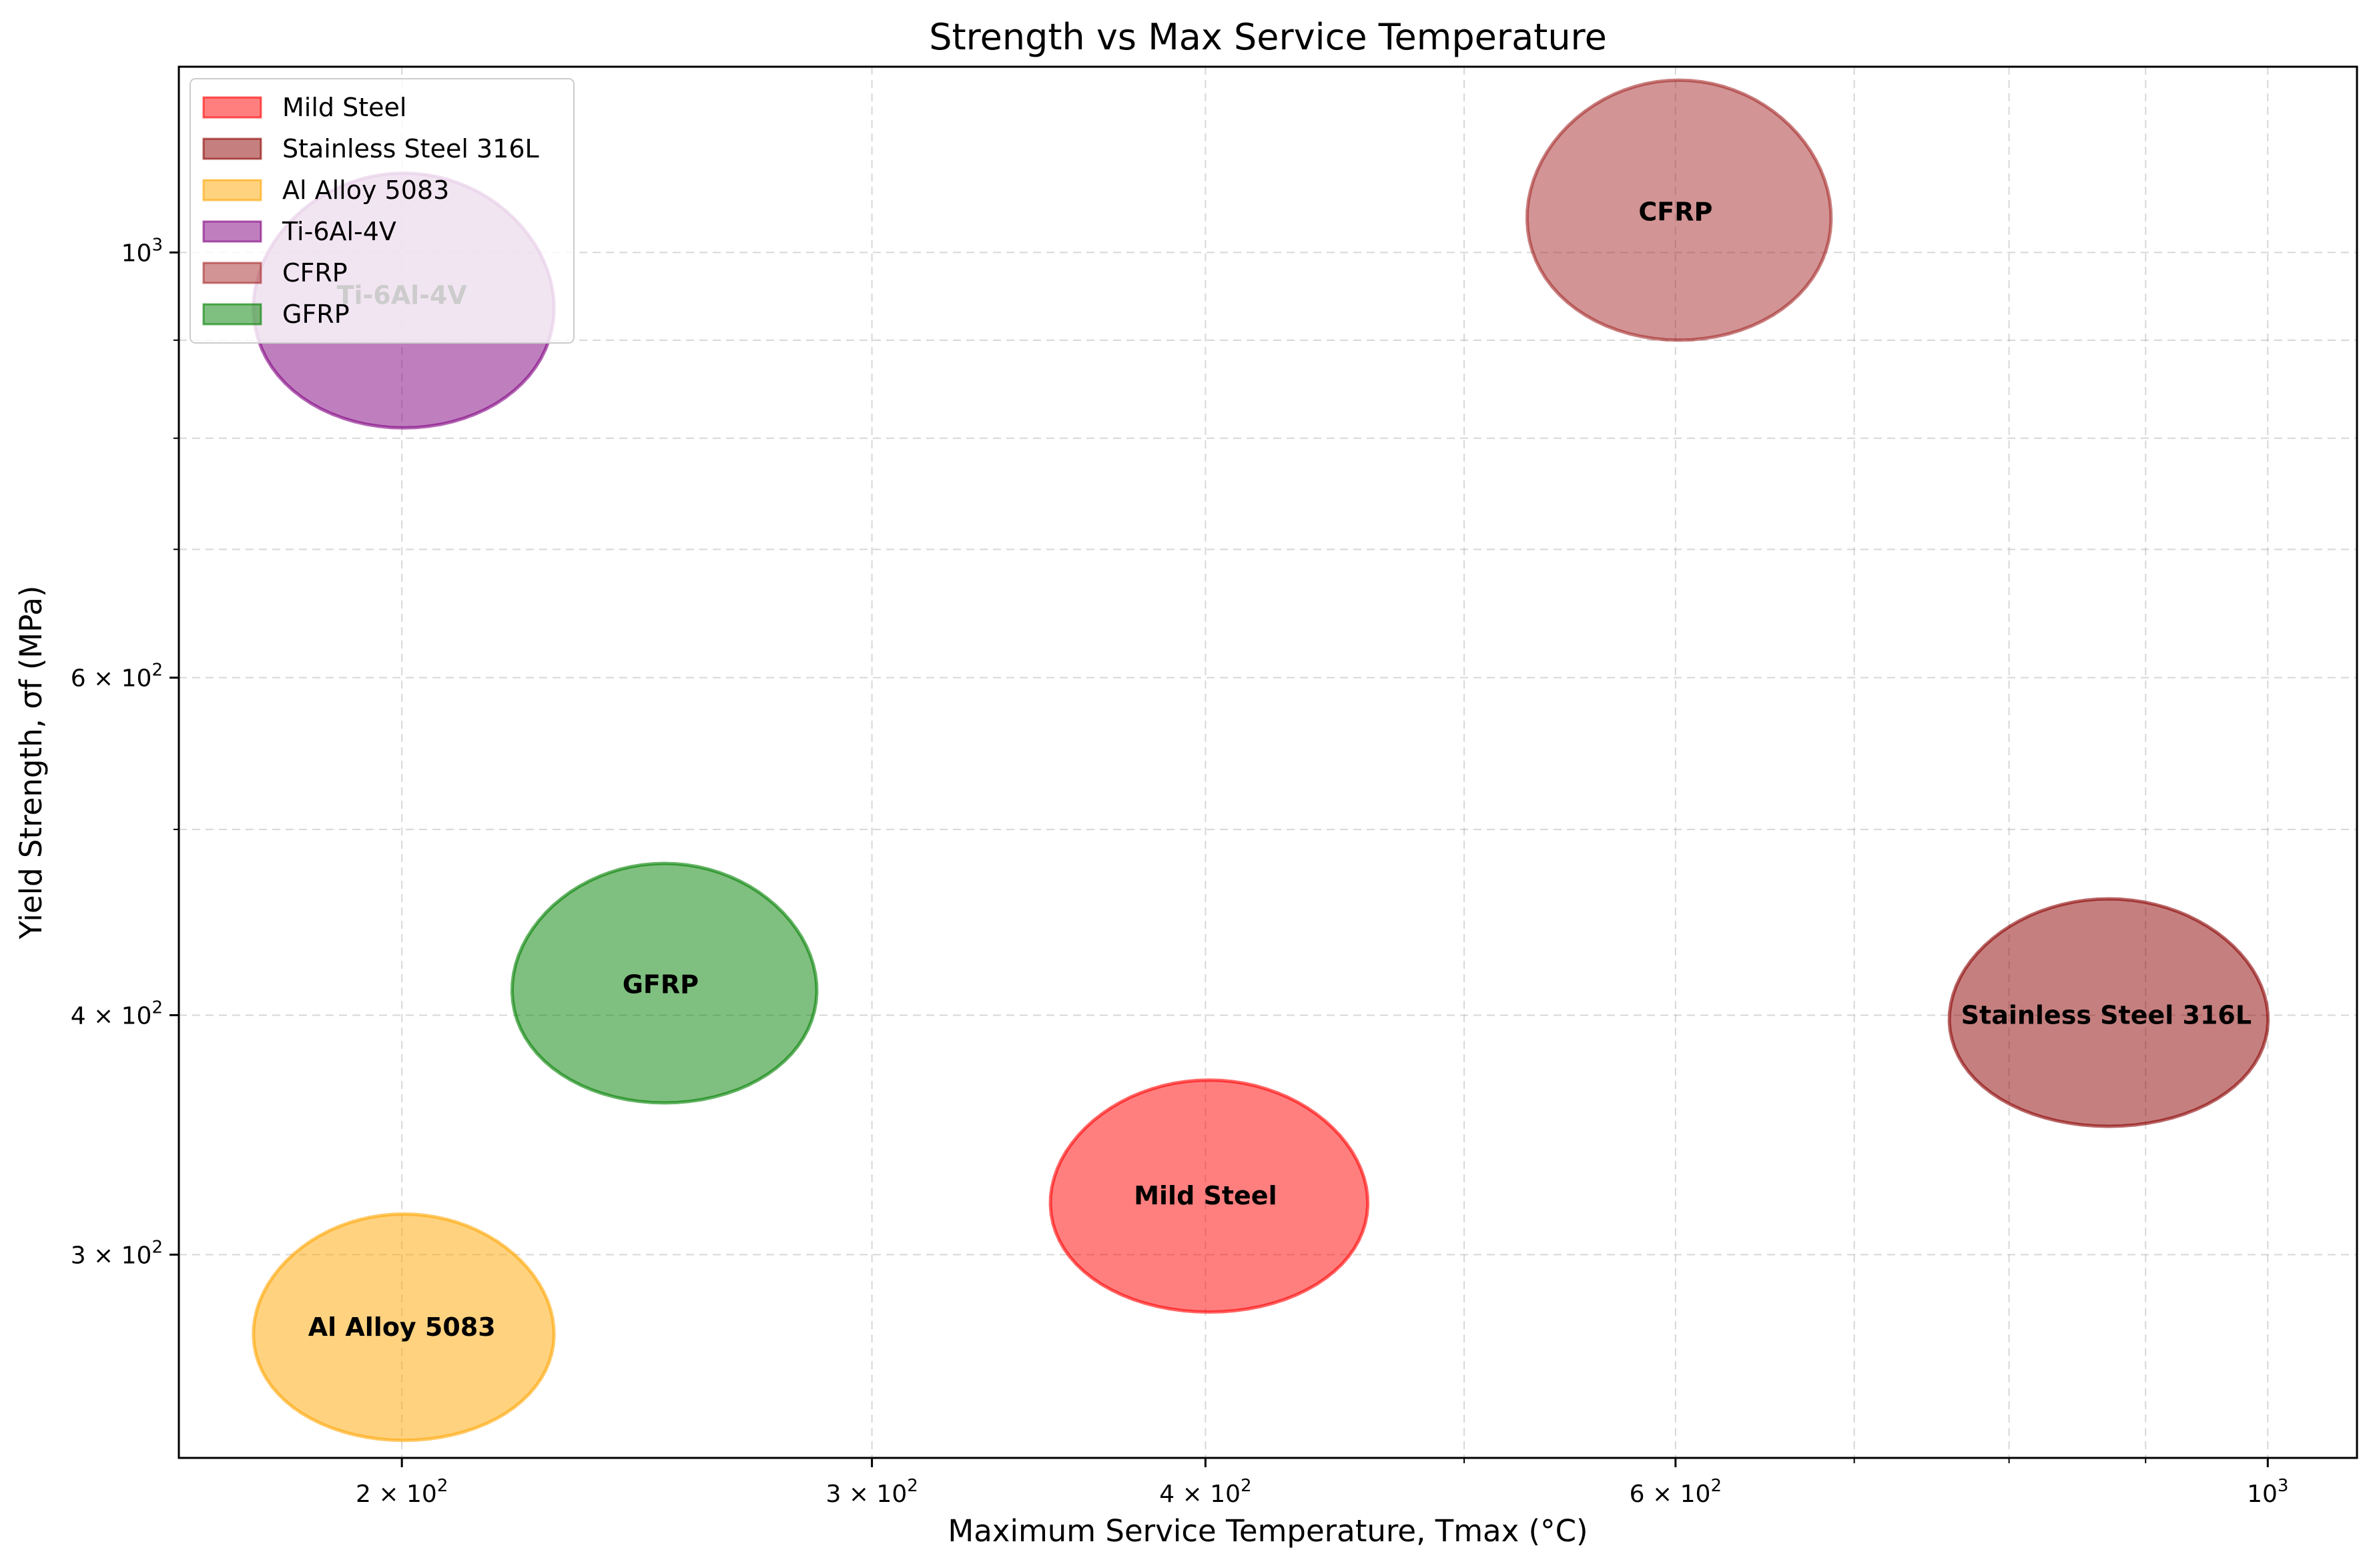 This screenshot has width=2375, height=1568. What do you see at coordinates (142, 251) in the screenshot?
I see `y-tick-label: 103` at bounding box center [142, 251].